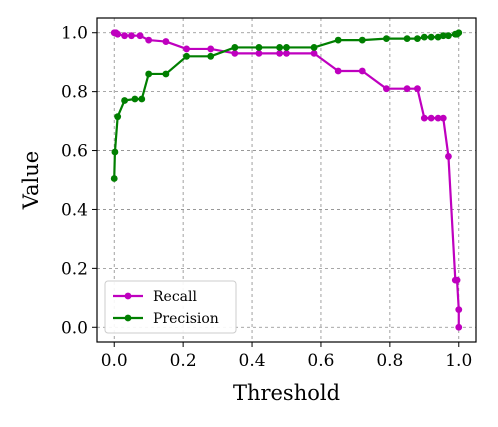  What do you see at coordinates (128, 296) in the screenshot?
I see `legend-marker-recall` at bounding box center [128, 296].